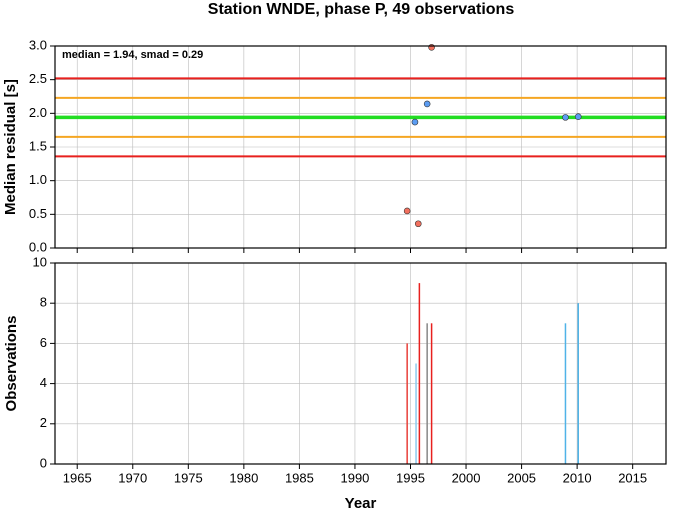 Image resolution: width=673 pixels, height=511 pixels. What do you see at coordinates (577, 477) in the screenshot?
I see `x-tick-label: 2010` at bounding box center [577, 477].